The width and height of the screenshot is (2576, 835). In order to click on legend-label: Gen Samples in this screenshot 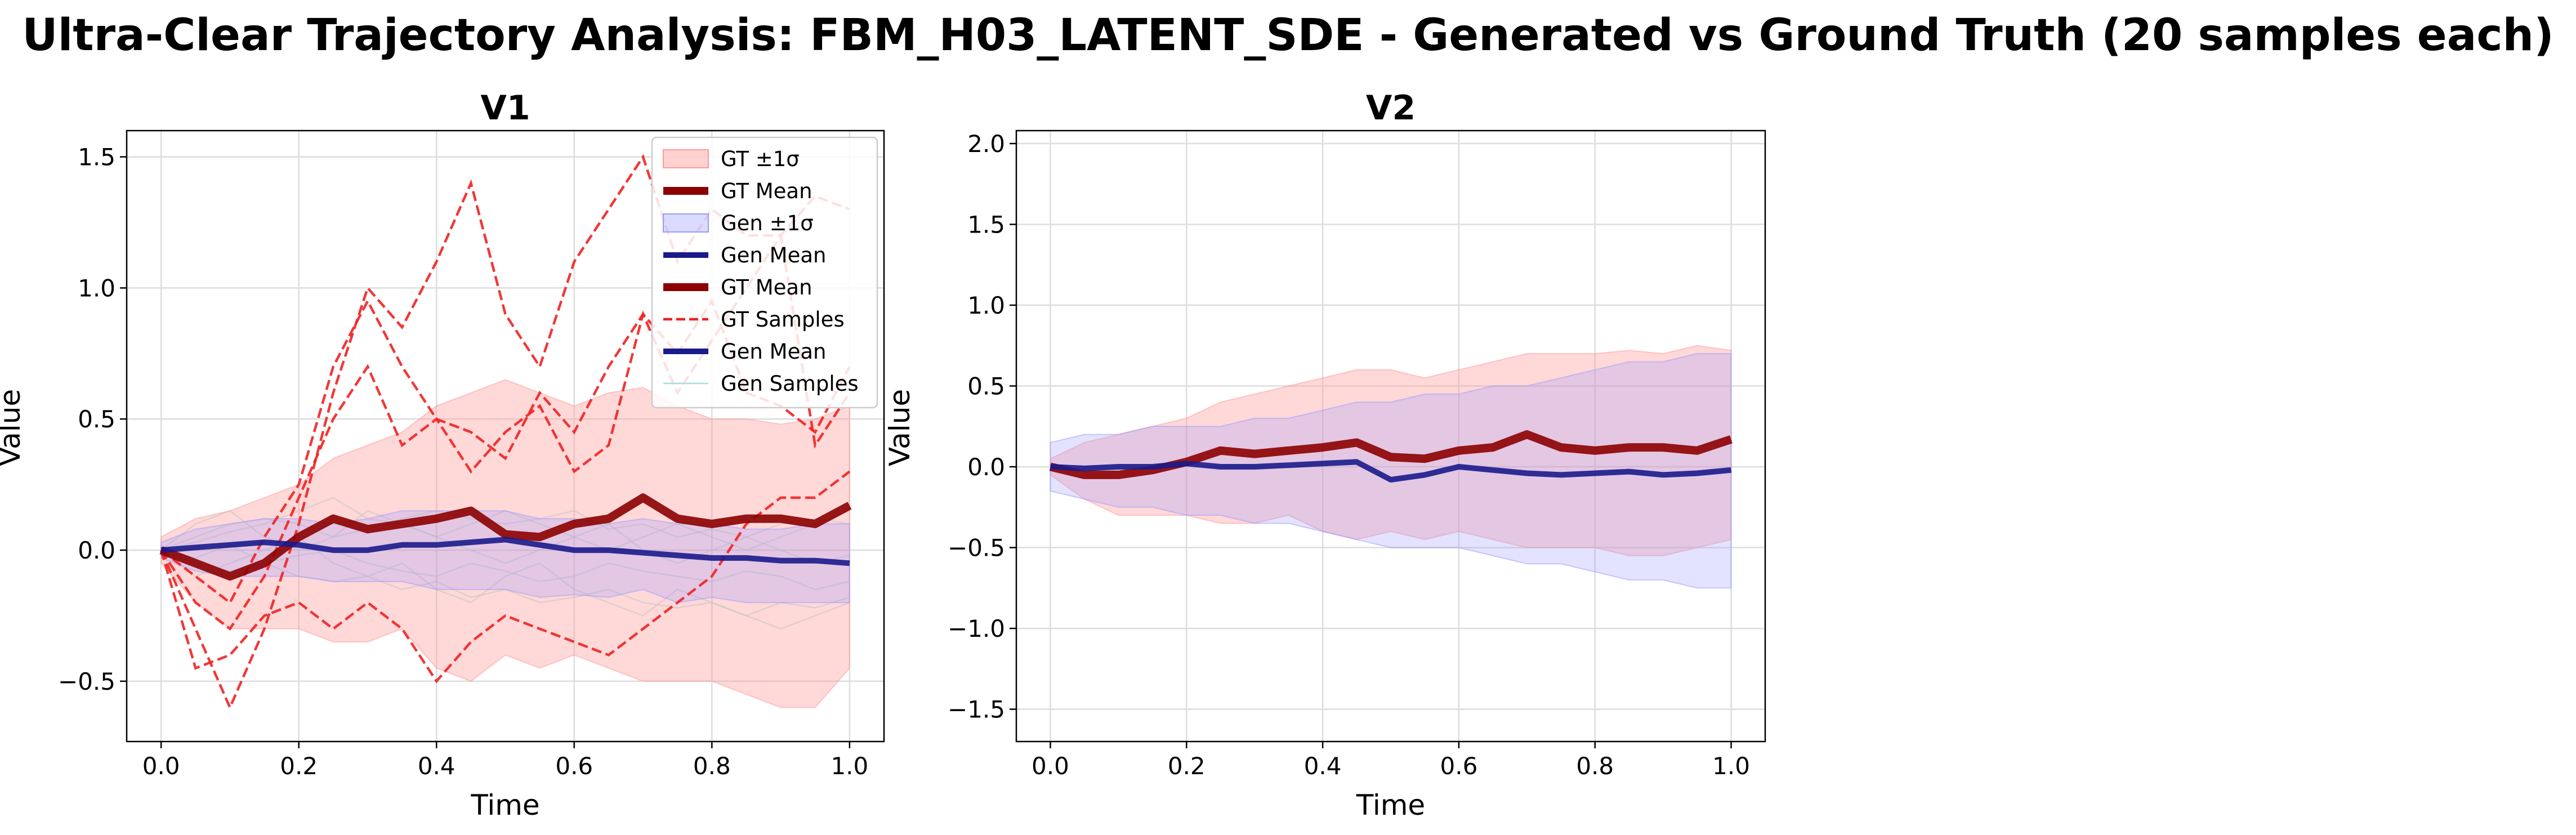, I will do `click(790, 384)`.